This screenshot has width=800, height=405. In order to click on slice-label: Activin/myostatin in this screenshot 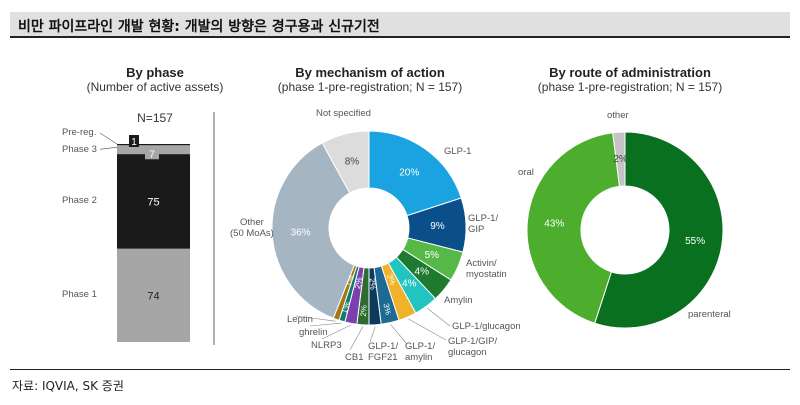, I will do `click(486, 269)`.